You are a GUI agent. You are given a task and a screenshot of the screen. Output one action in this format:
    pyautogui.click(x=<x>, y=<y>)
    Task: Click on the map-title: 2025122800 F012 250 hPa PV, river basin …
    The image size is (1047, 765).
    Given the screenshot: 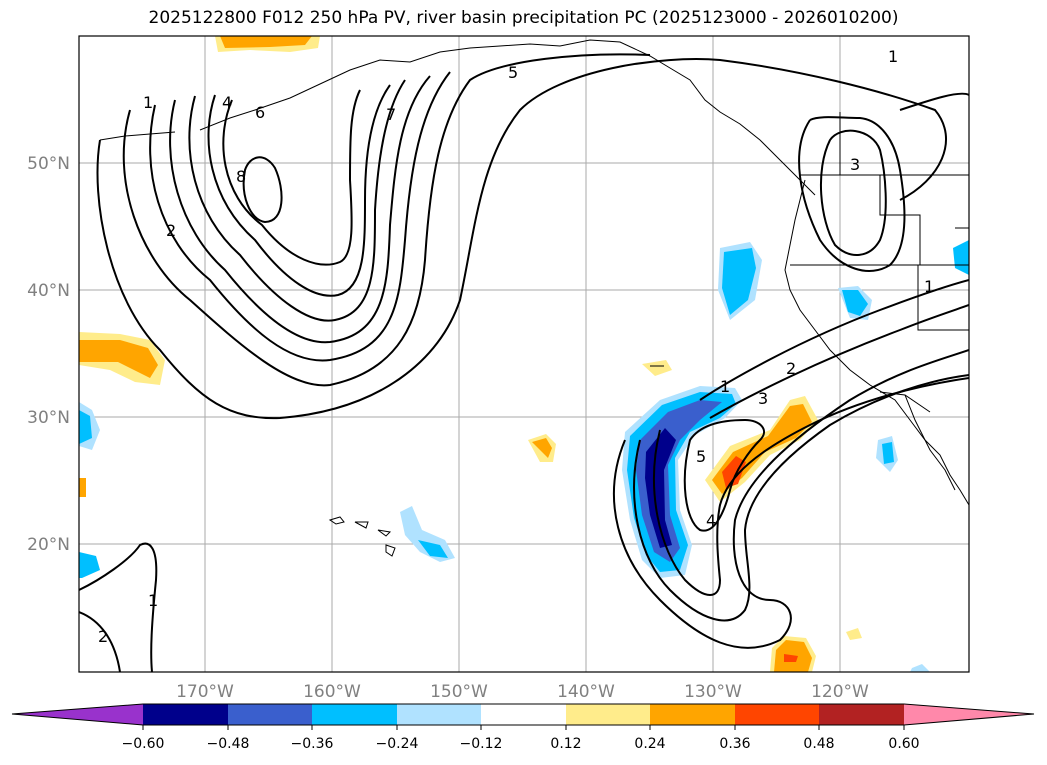 What is the action you would take?
    pyautogui.click(x=523, y=18)
    